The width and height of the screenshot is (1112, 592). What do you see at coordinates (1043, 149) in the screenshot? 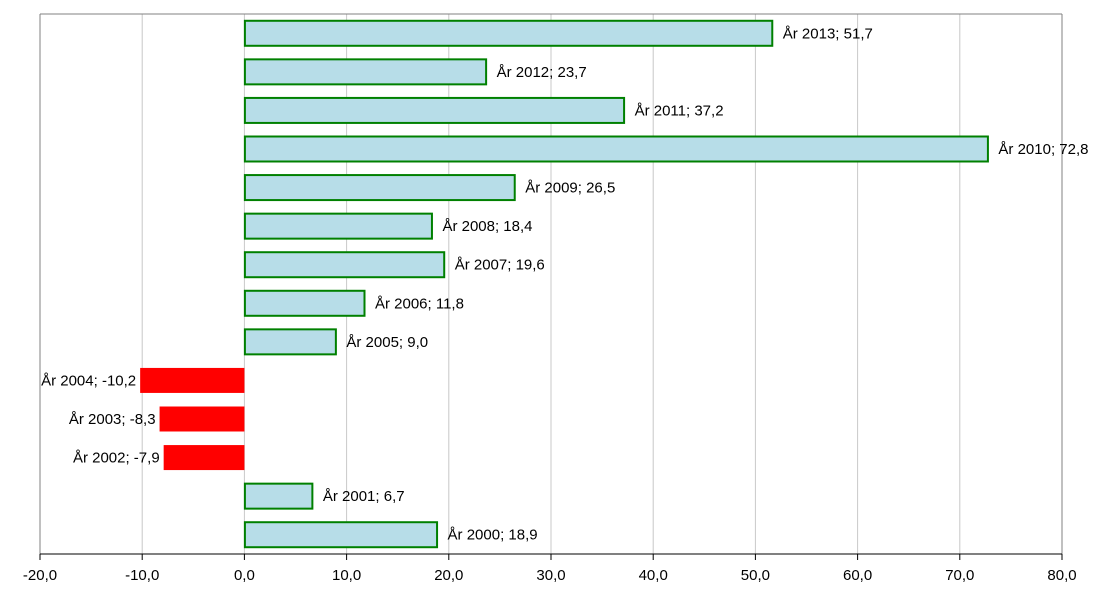
I see `data-label: År 2010; 72,8` at bounding box center [1043, 149].